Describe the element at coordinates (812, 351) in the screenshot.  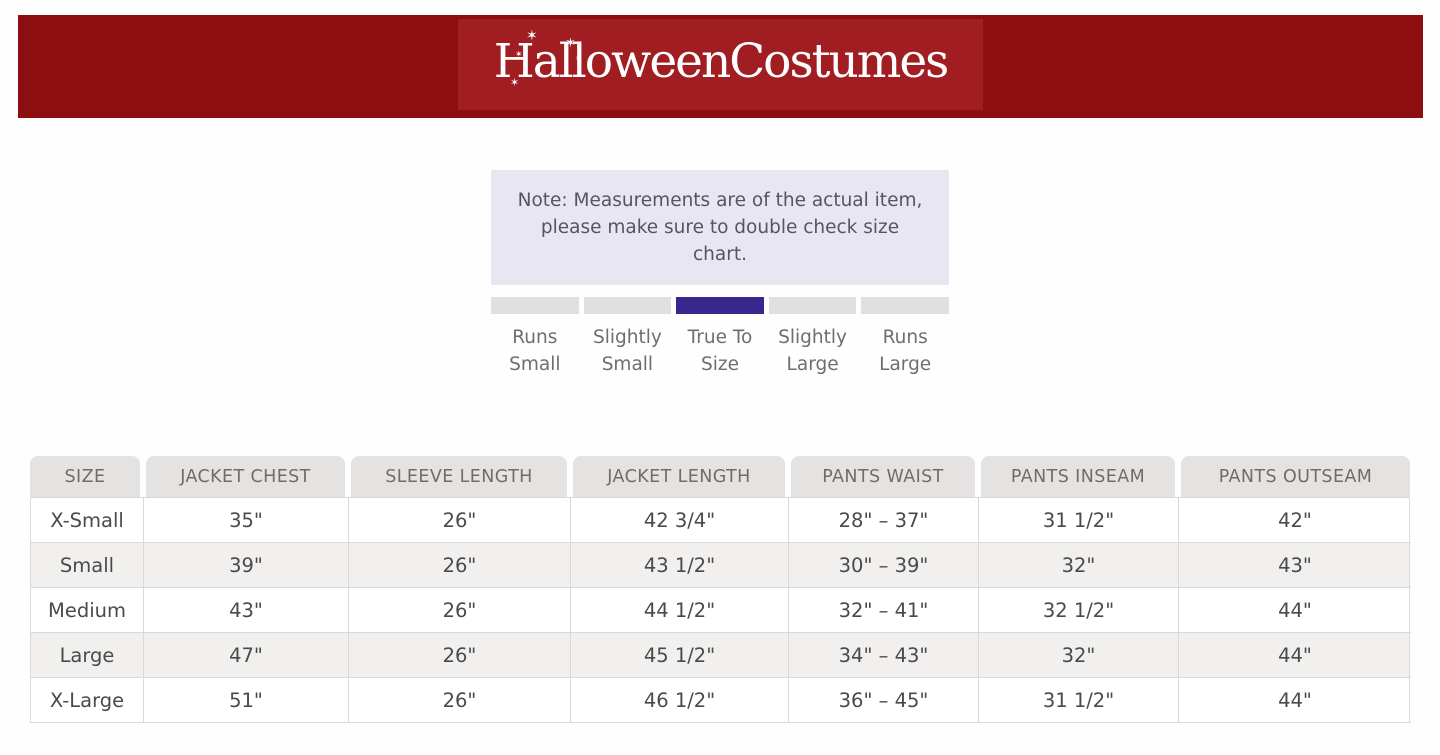
I see `fit-scale-label: Slightly Large` at that location.